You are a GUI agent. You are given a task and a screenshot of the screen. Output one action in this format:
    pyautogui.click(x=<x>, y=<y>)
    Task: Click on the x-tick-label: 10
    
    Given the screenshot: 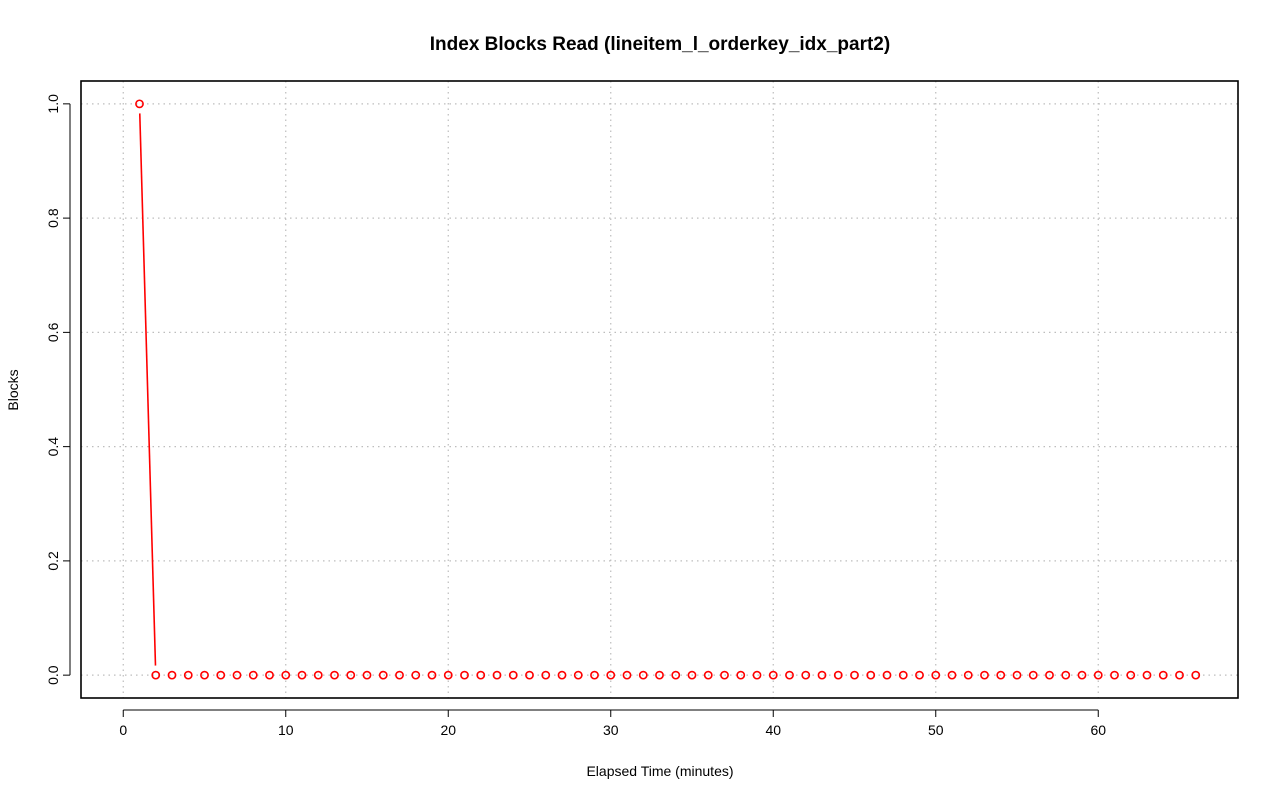 What is the action you would take?
    pyautogui.click(x=286, y=730)
    